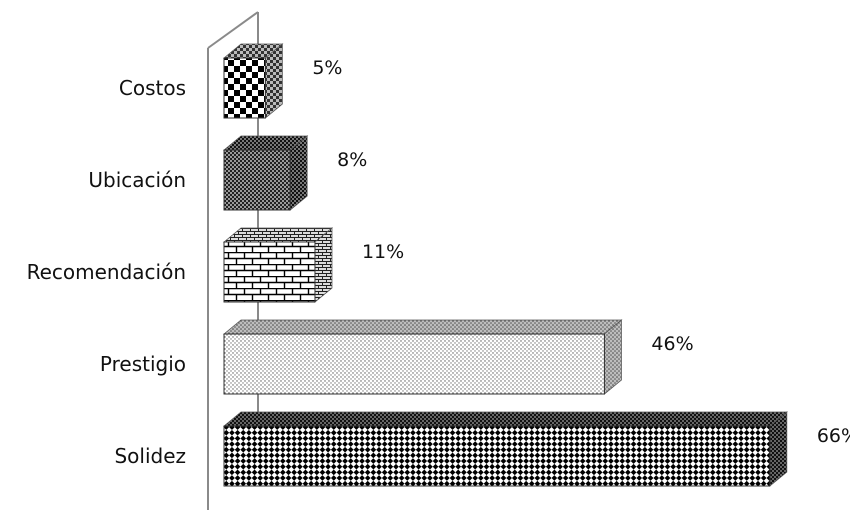 Image resolution: width=850 pixels, height=513 pixels. I want to click on bar-top-solidez, so click(505, 419).